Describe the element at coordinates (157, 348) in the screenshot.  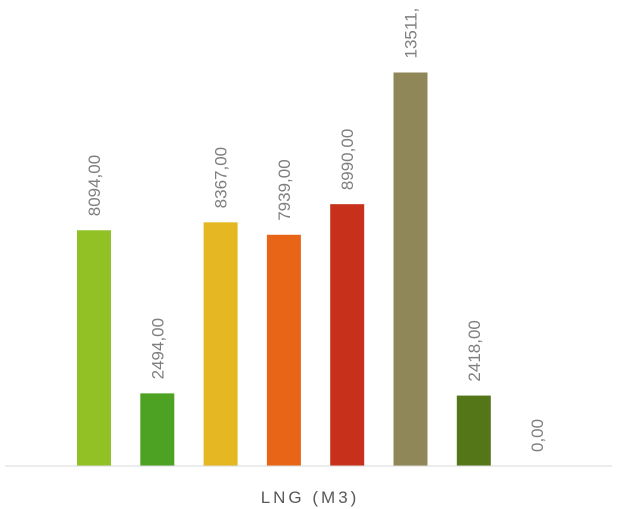
I see `data-label-2: 2494,00` at that location.